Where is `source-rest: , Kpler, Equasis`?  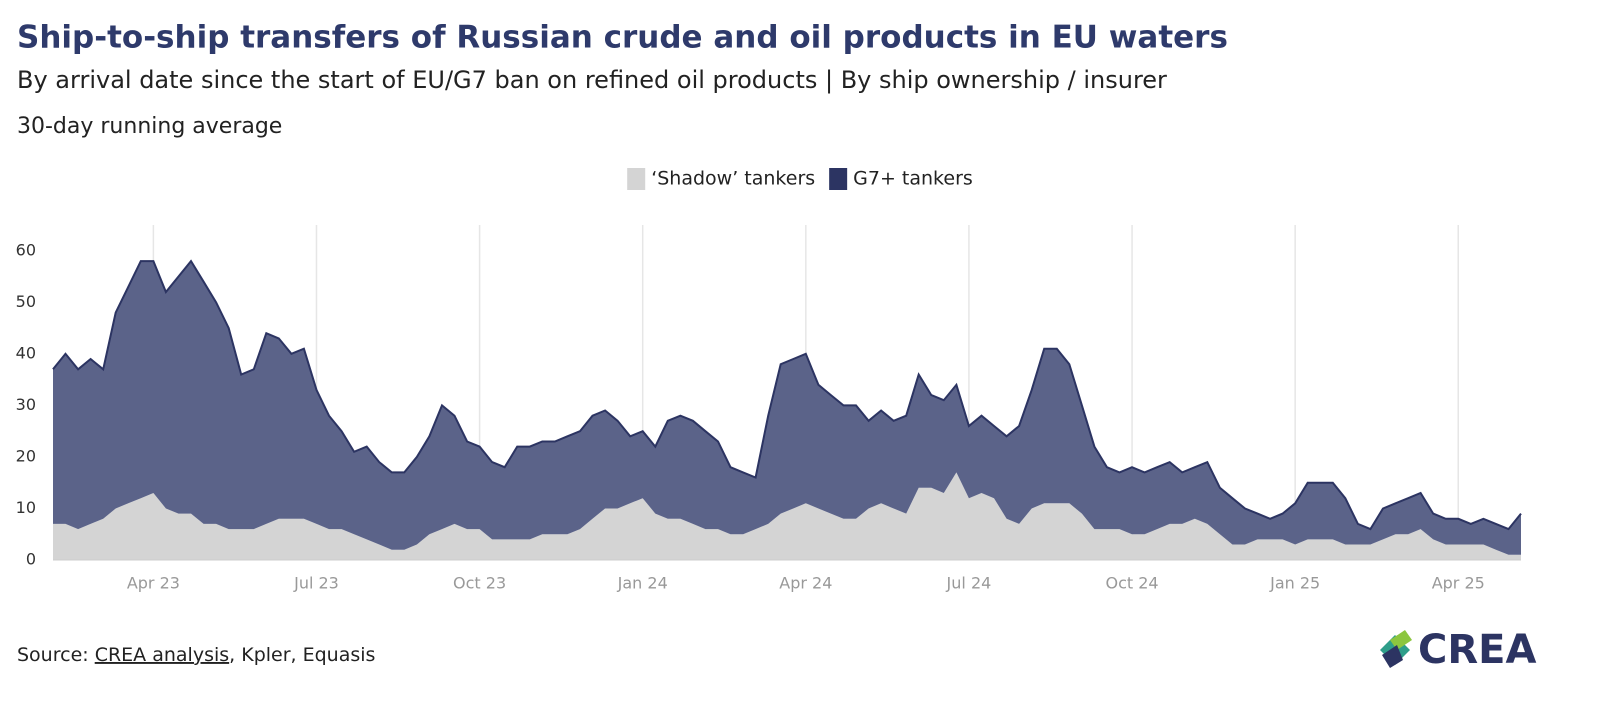
source-rest: , Kpler, Equasis is located at coordinates (302, 655).